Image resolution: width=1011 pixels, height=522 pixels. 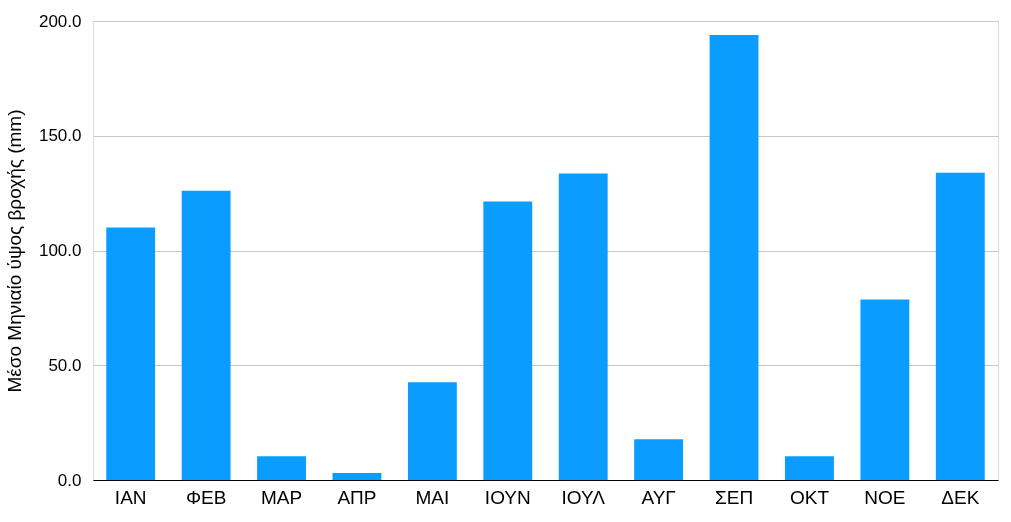 What do you see at coordinates (885, 497) in the screenshot?
I see `x-tick-label: ΝΟΕ` at bounding box center [885, 497].